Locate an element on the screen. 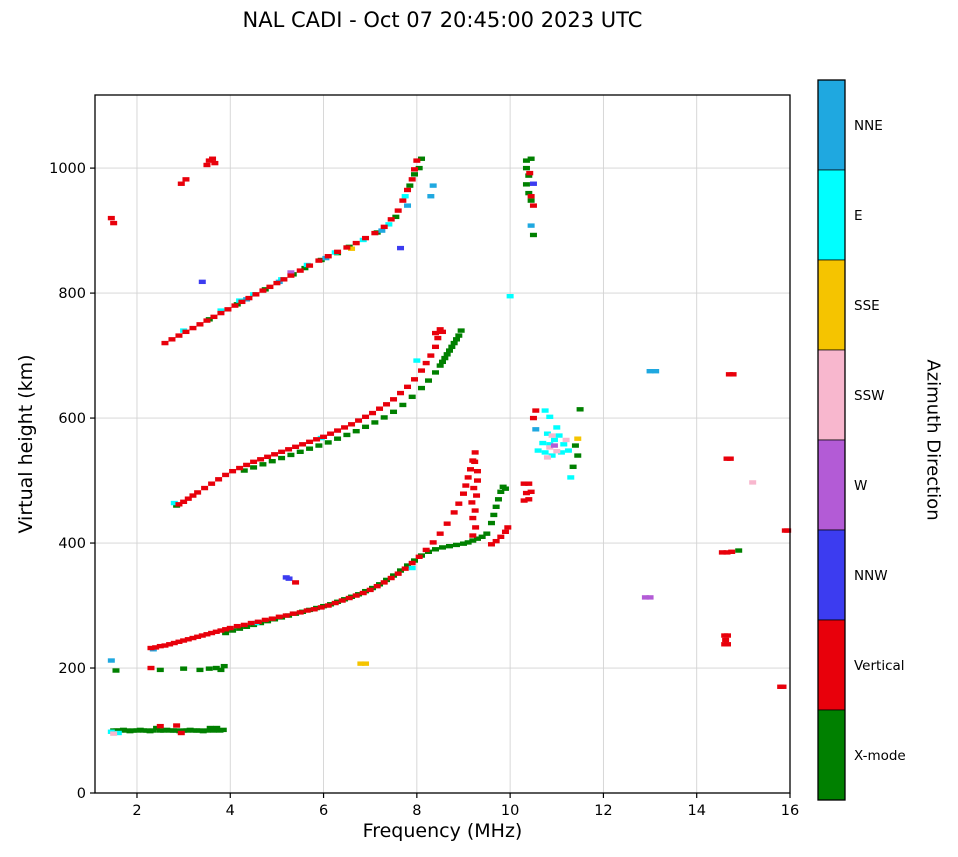  colorbar-segment-sse is located at coordinates (831, 305).